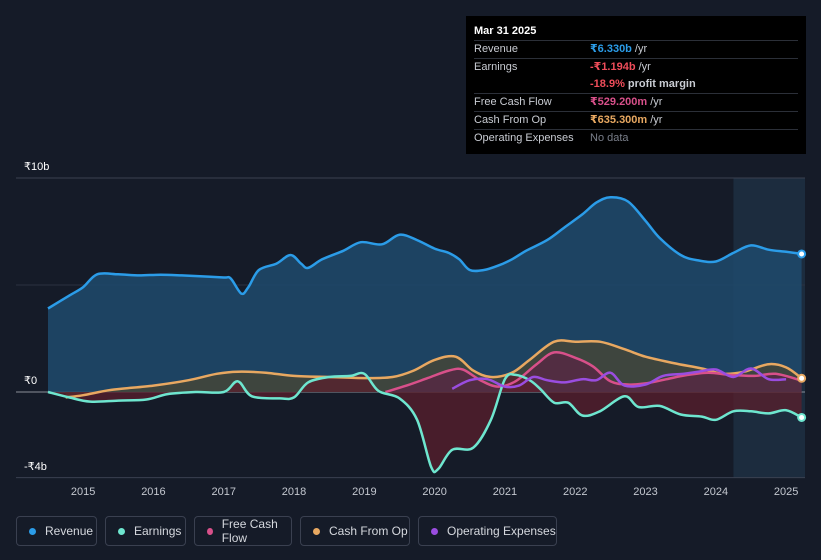 The height and width of the screenshot is (560, 821). What do you see at coordinates (636, 138) in the screenshot?
I see `tooltip-row: Operating Expenses No data` at bounding box center [636, 138].